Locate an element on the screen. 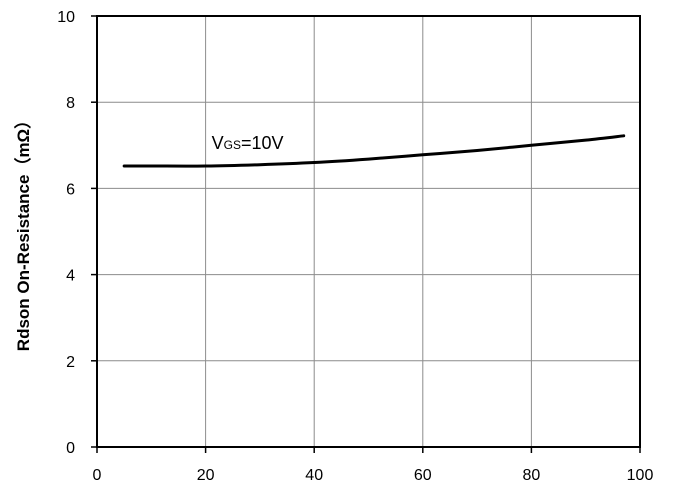 Image resolution: width=677 pixels, height=495 pixels. y-axis-label: Rdson On-Resistance（mΩ） is located at coordinates (23, 231).